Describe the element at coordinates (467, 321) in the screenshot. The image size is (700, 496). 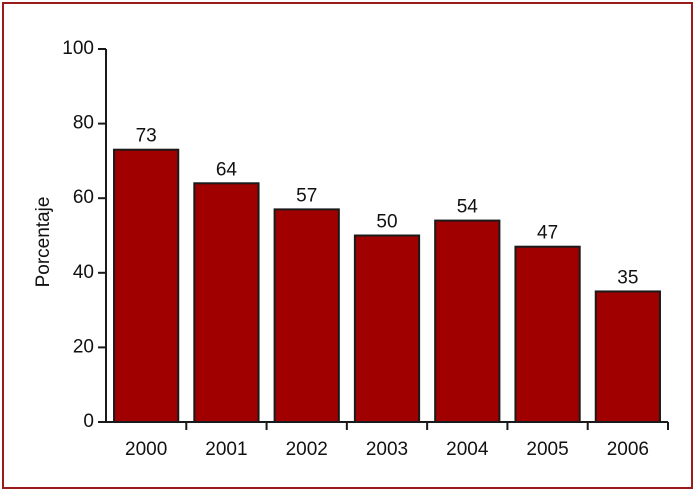
I see `bar-2004` at that location.